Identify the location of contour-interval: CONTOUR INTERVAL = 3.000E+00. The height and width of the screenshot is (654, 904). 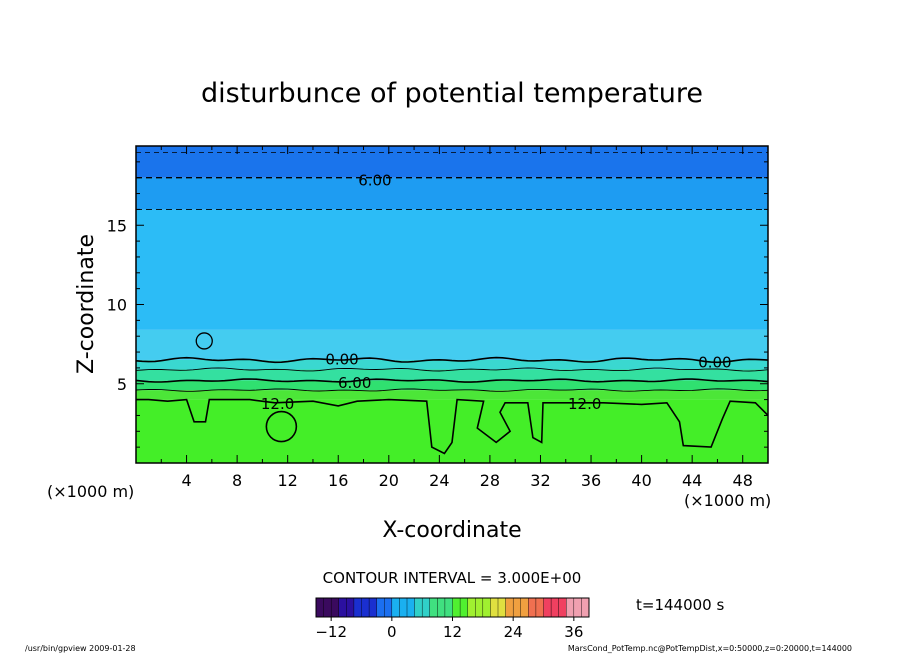
(452, 578).